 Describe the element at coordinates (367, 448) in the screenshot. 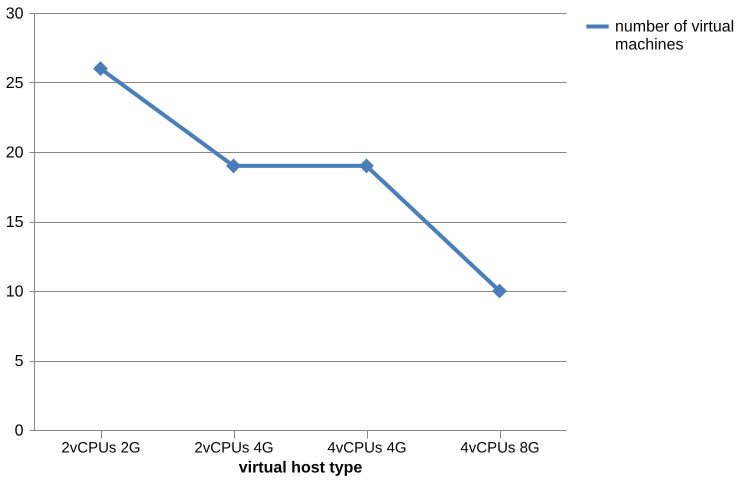

I see `x-tick-label: 4vCPUs 4G` at that location.